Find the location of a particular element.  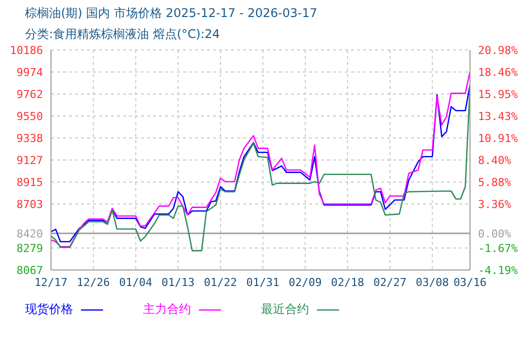

y2-tick-label: -4.19% is located at coordinates (498, 270).